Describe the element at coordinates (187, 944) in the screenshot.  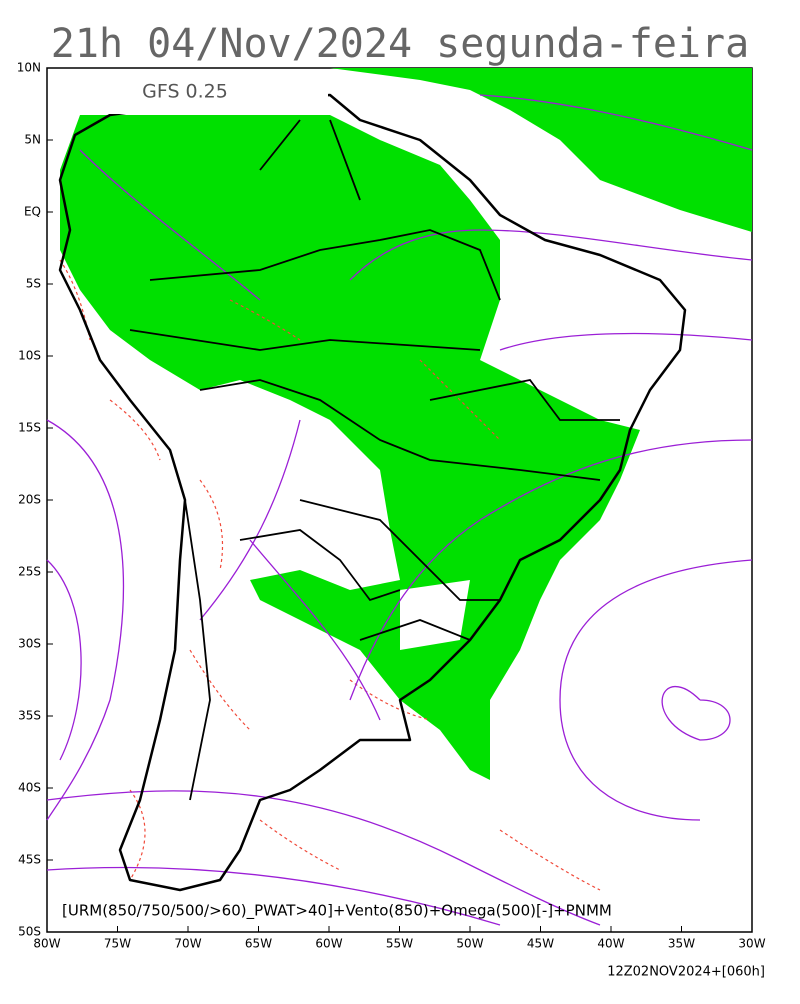
I see `lon-label: 70W` at that location.